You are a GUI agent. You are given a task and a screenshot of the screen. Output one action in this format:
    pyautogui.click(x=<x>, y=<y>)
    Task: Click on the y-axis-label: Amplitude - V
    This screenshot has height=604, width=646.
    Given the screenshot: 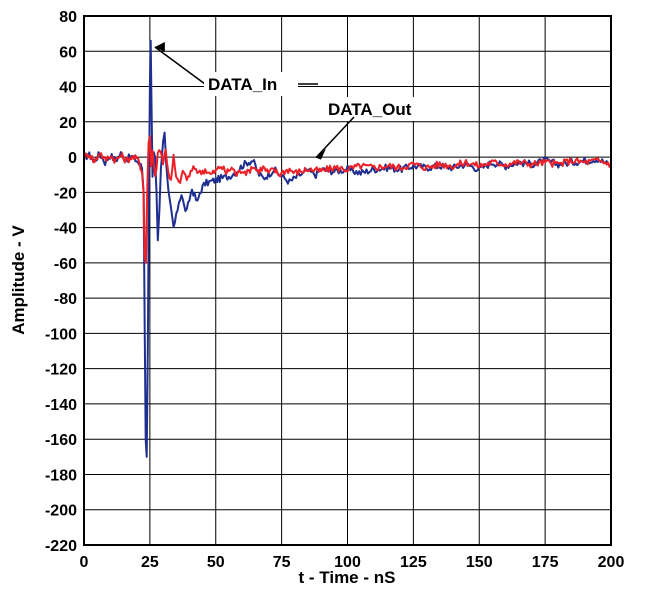 What is the action you would take?
    pyautogui.click(x=18, y=280)
    